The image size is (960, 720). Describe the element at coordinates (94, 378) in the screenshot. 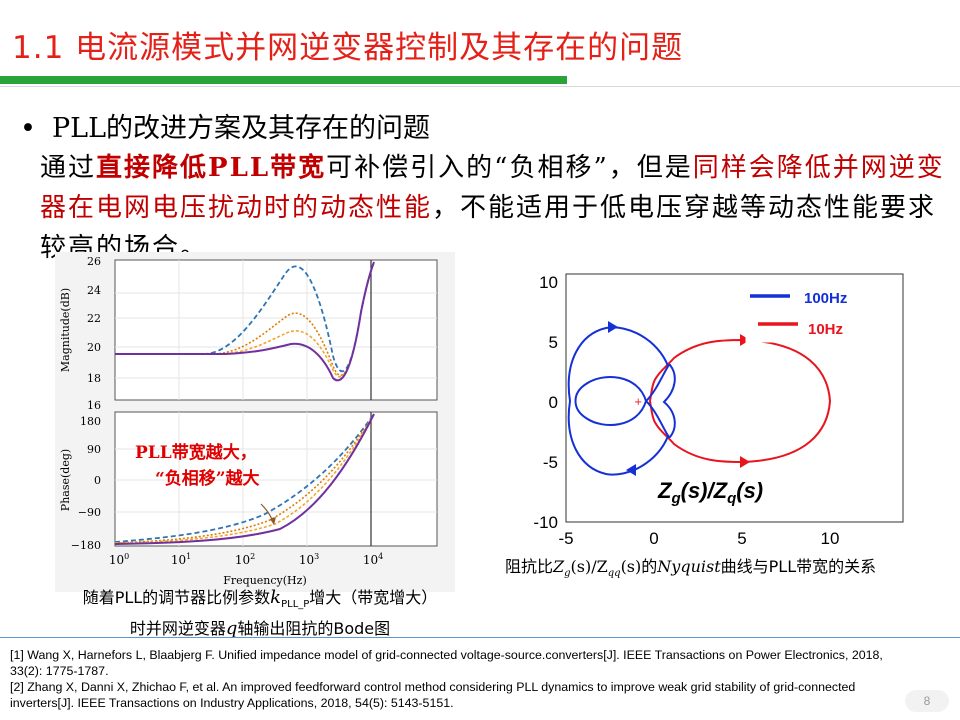

I see `mag-tick: 18` at that location.